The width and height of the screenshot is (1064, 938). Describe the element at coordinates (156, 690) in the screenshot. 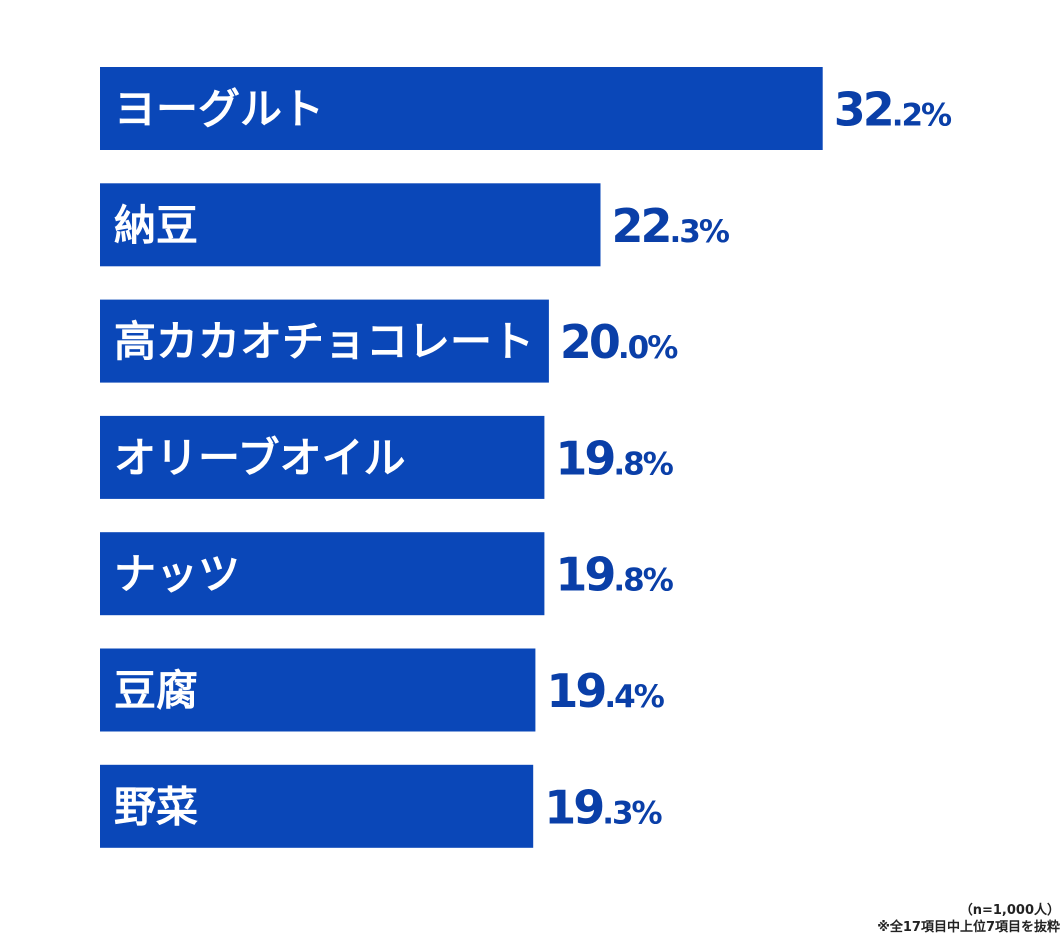

I see `category-label-5: 豆腐` at that location.